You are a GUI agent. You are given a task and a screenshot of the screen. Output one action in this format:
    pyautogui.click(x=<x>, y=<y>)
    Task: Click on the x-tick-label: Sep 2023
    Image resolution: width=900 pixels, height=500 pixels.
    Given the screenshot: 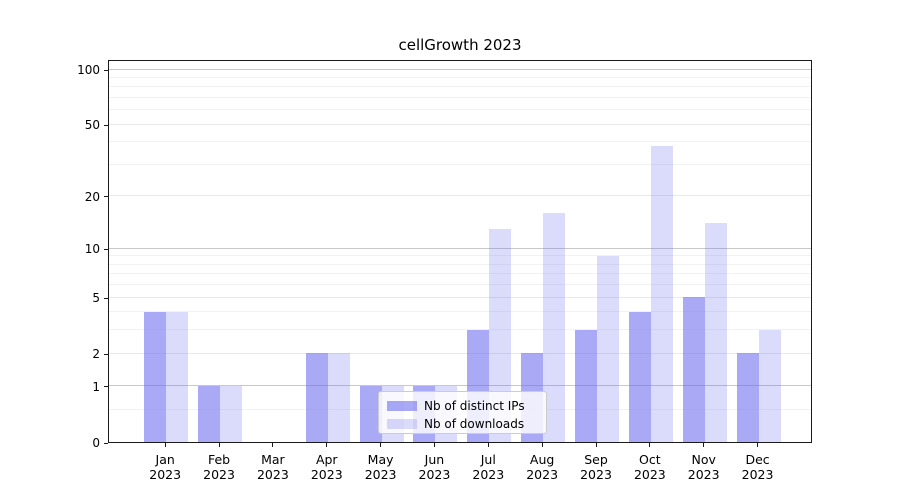 What is the action you would take?
    pyautogui.click(x=596, y=467)
    